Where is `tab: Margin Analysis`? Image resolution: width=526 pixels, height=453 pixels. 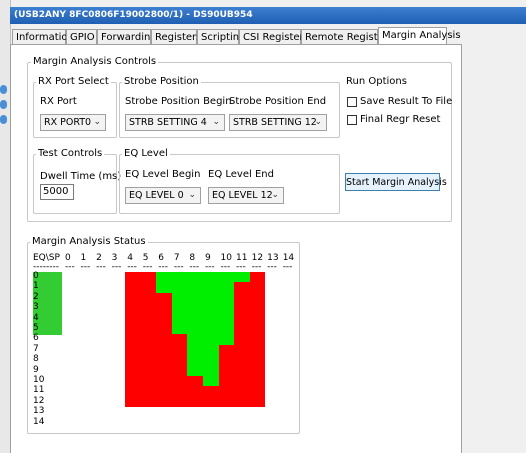
tab: Margin Analysis is located at coordinates (419, 36).